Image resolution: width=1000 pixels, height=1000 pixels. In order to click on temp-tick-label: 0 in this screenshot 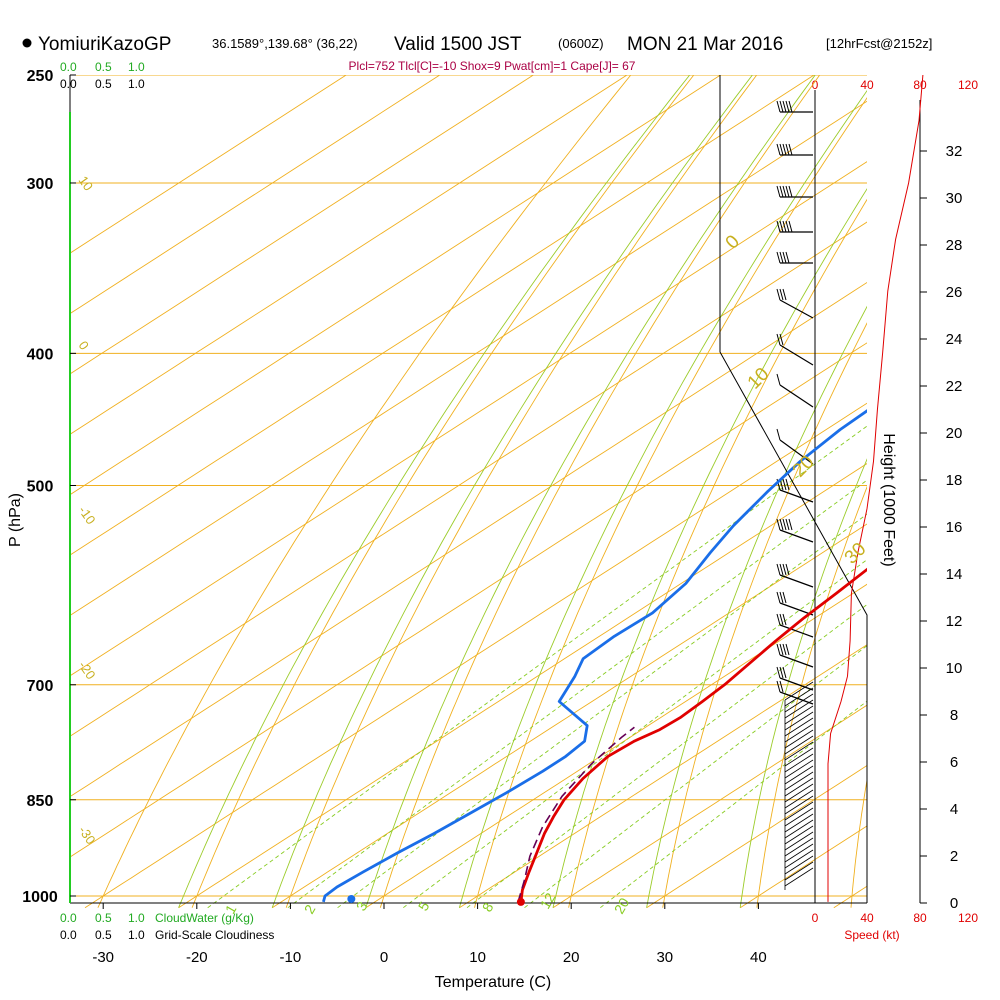, I will do `click(384, 957)`.